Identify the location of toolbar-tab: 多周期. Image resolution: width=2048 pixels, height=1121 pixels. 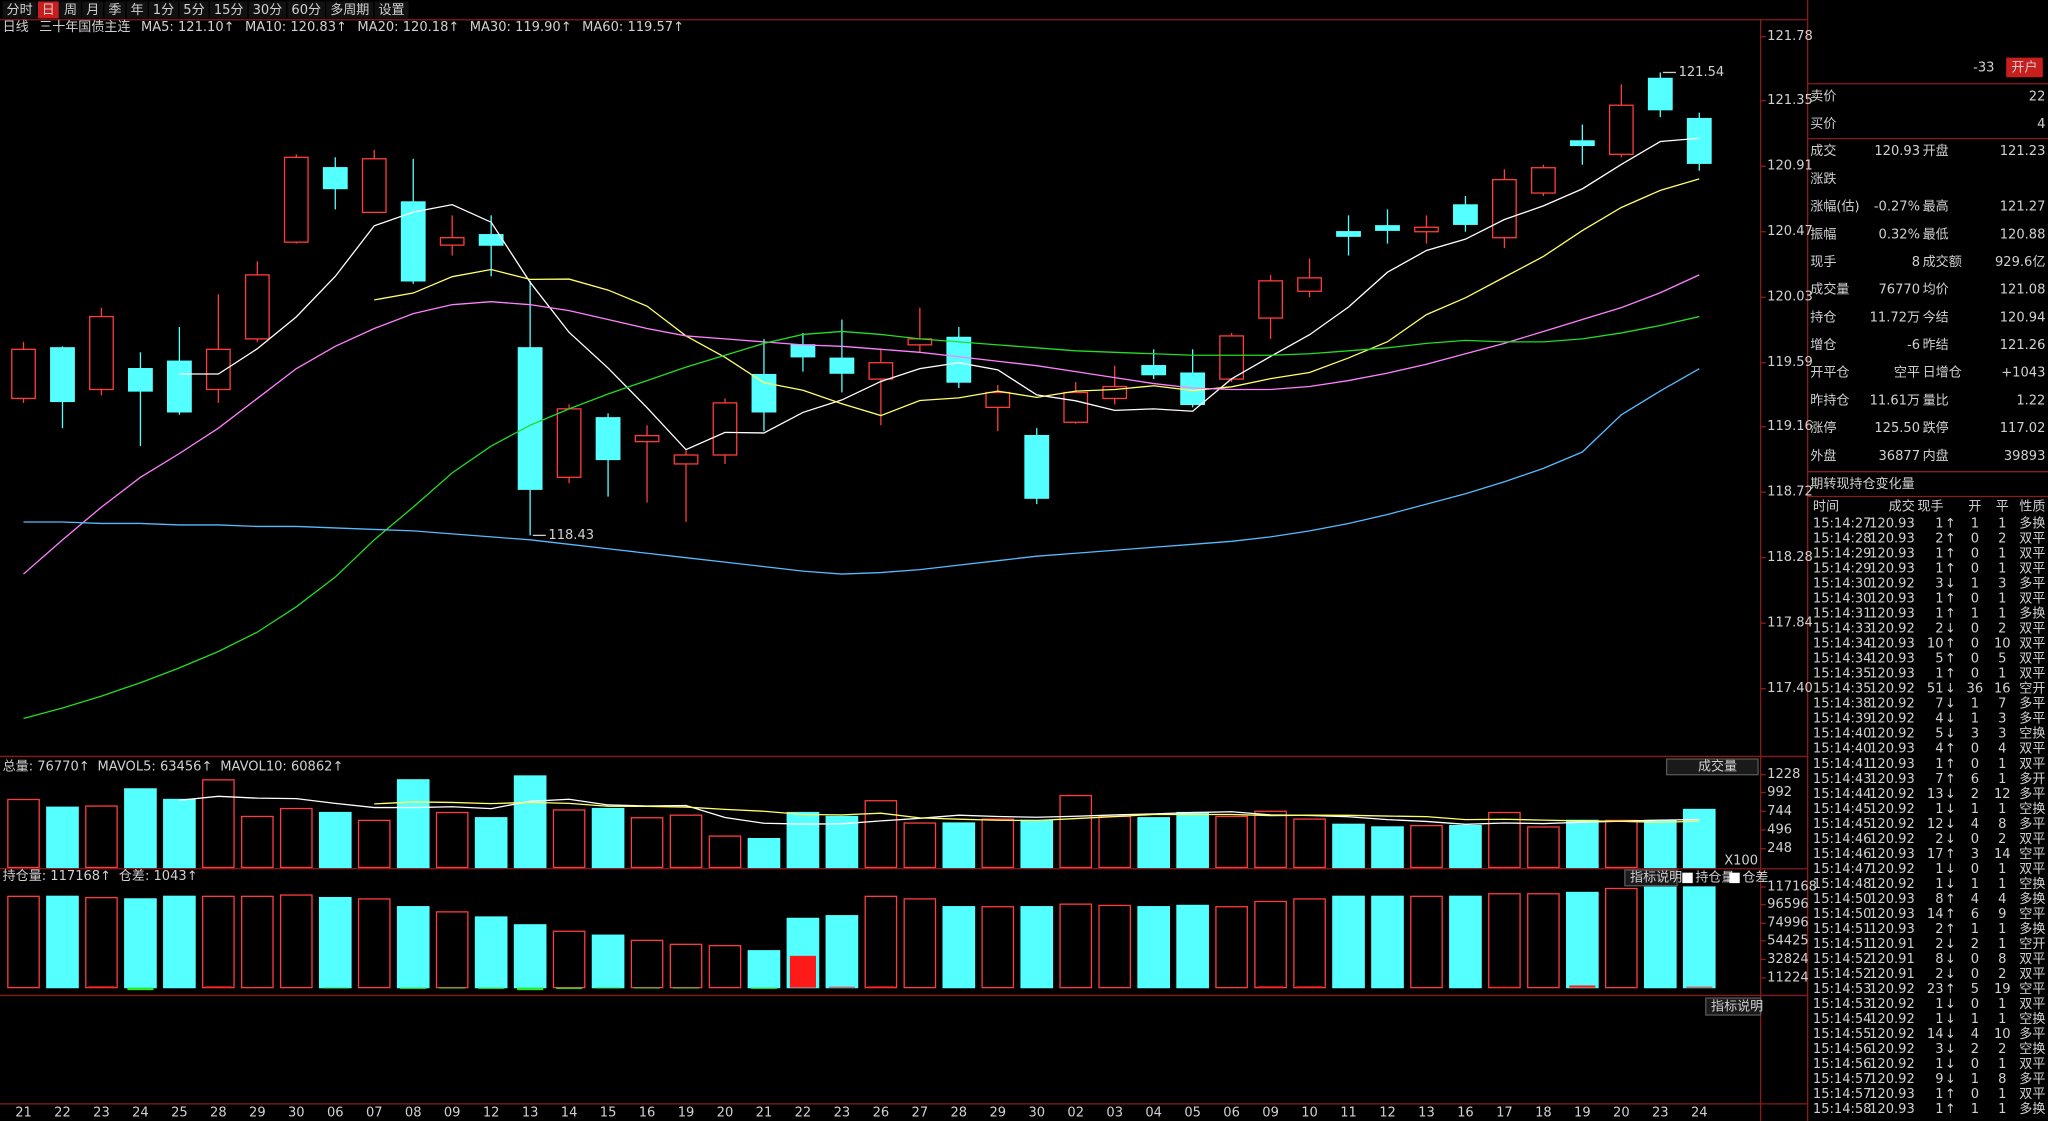
(349, 10).